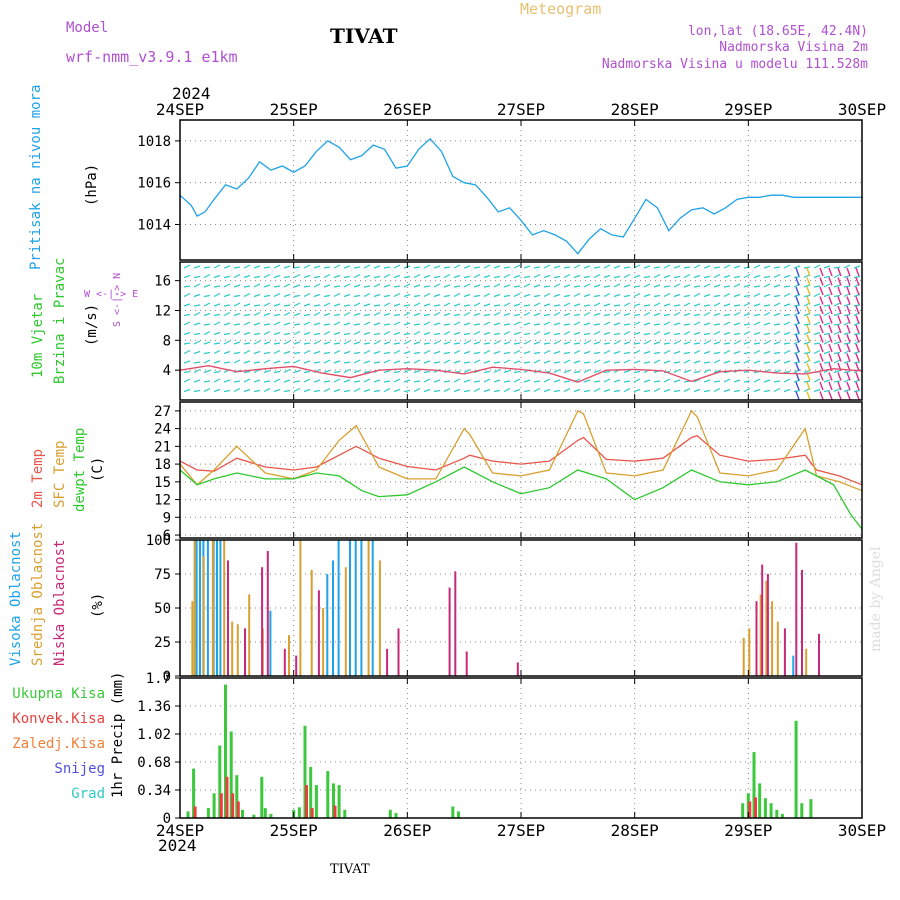 This screenshot has height=900, width=900. Describe the element at coordinates (58, 719) in the screenshot. I see `legend-conv-rain: Konvek.Kisa` at that location.